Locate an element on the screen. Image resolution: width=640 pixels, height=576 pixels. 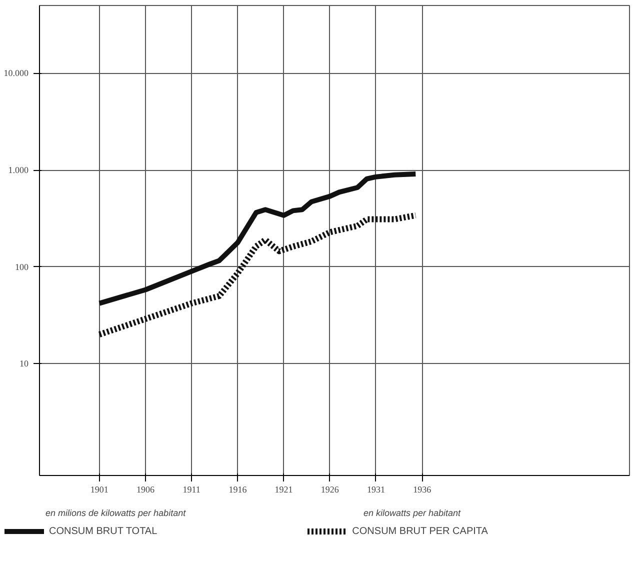
x-tick-label: 1921 is located at coordinates (283, 489).